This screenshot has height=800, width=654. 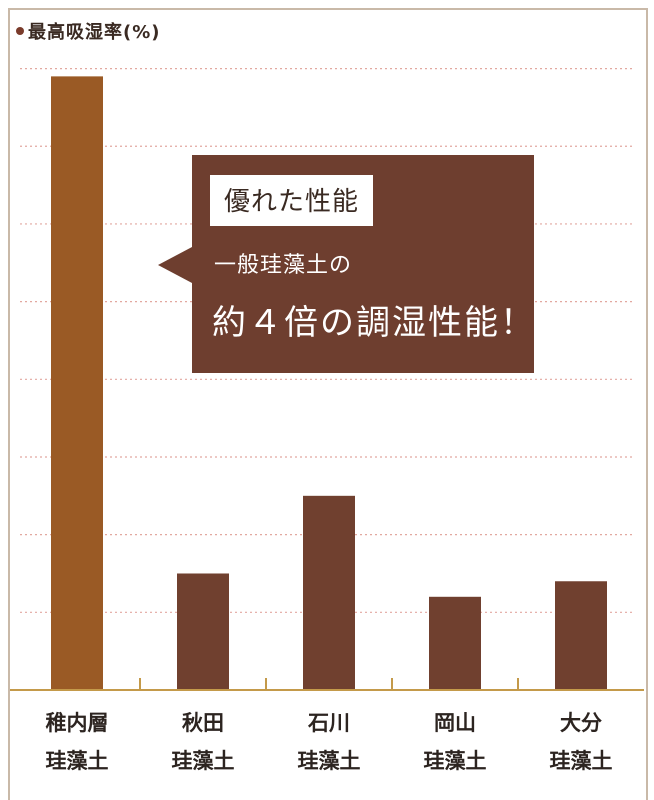 I want to click on callout-line1: 一般珪藻土の, so click(x=283, y=265).